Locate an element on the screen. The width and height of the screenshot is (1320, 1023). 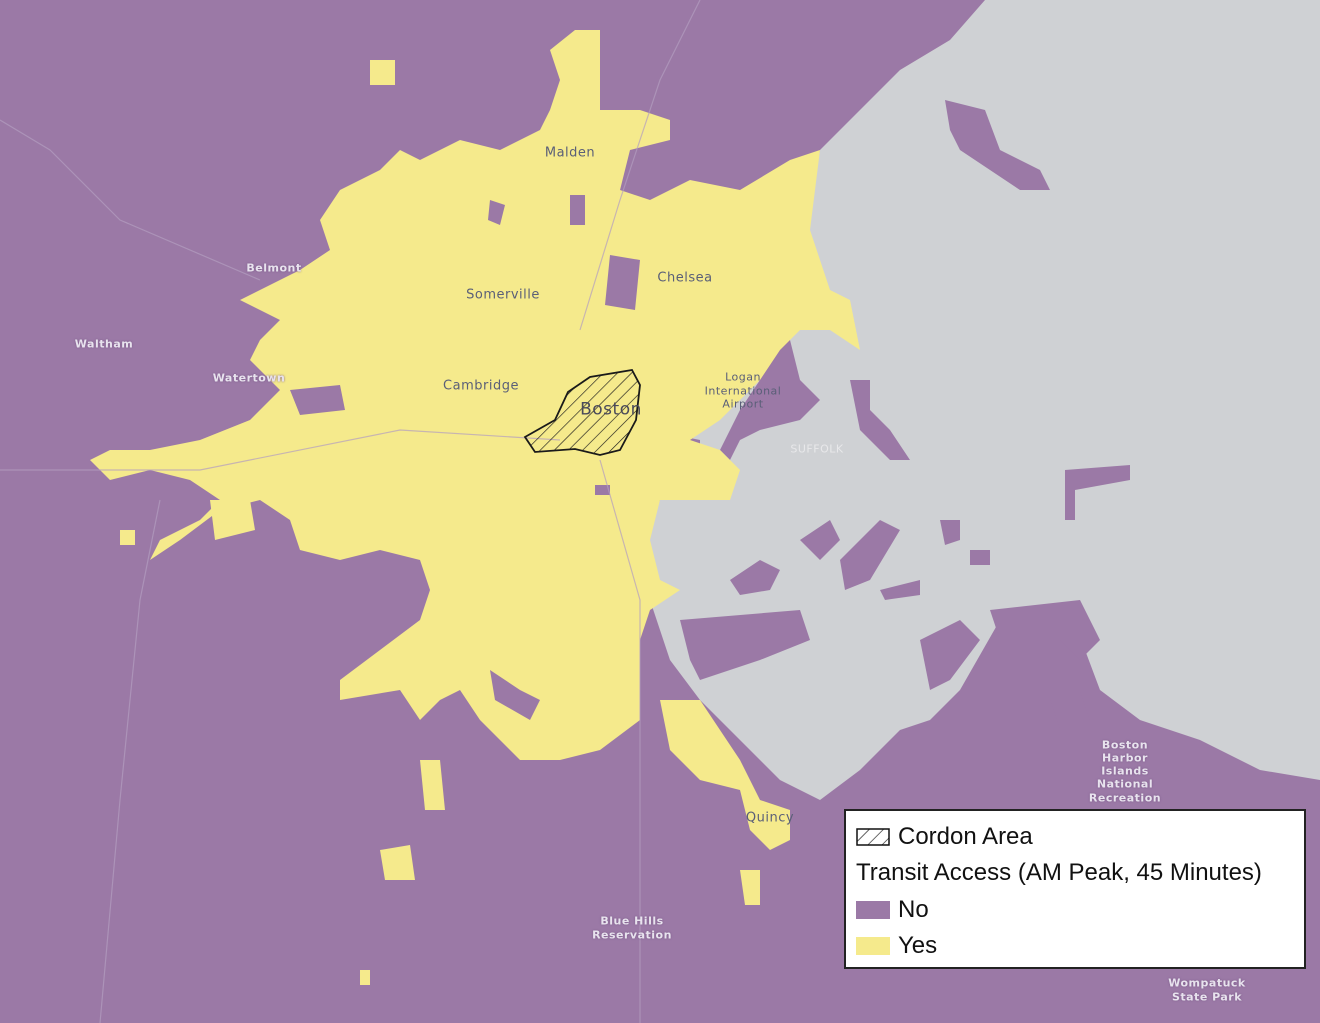
cordon-area is located at coordinates (582, 412).